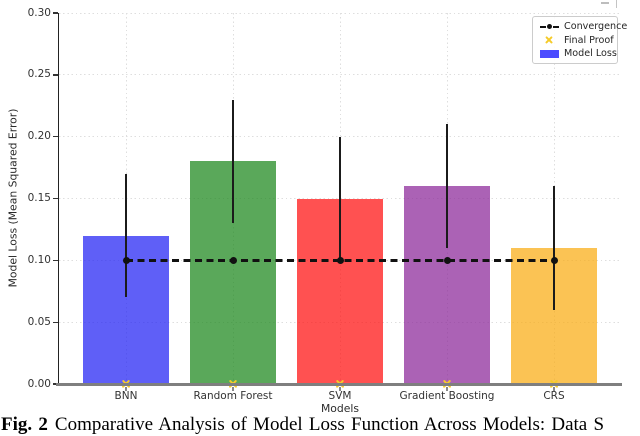 This screenshot has width=640, height=436. What do you see at coordinates (590, 53) in the screenshot?
I see `legend-label: Model Loss` at bounding box center [590, 53].